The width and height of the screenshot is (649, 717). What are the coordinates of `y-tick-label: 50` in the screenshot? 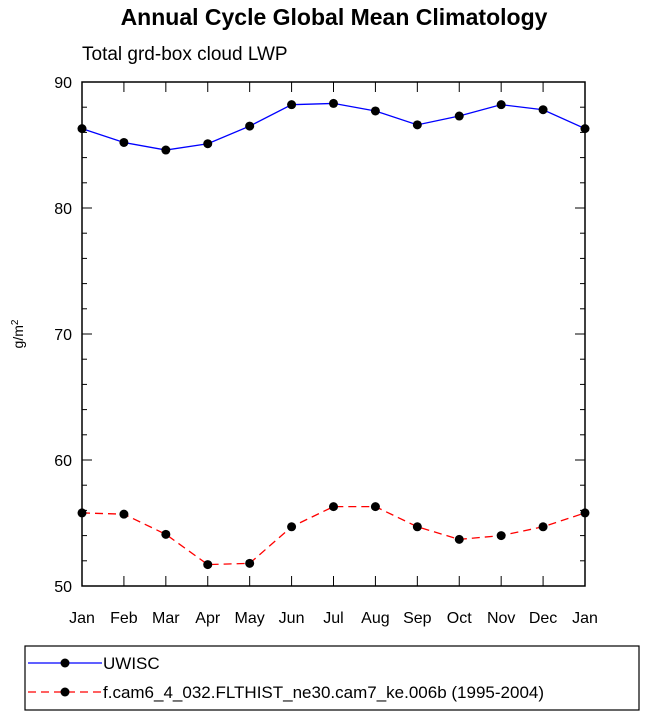 It's located at (63, 587).